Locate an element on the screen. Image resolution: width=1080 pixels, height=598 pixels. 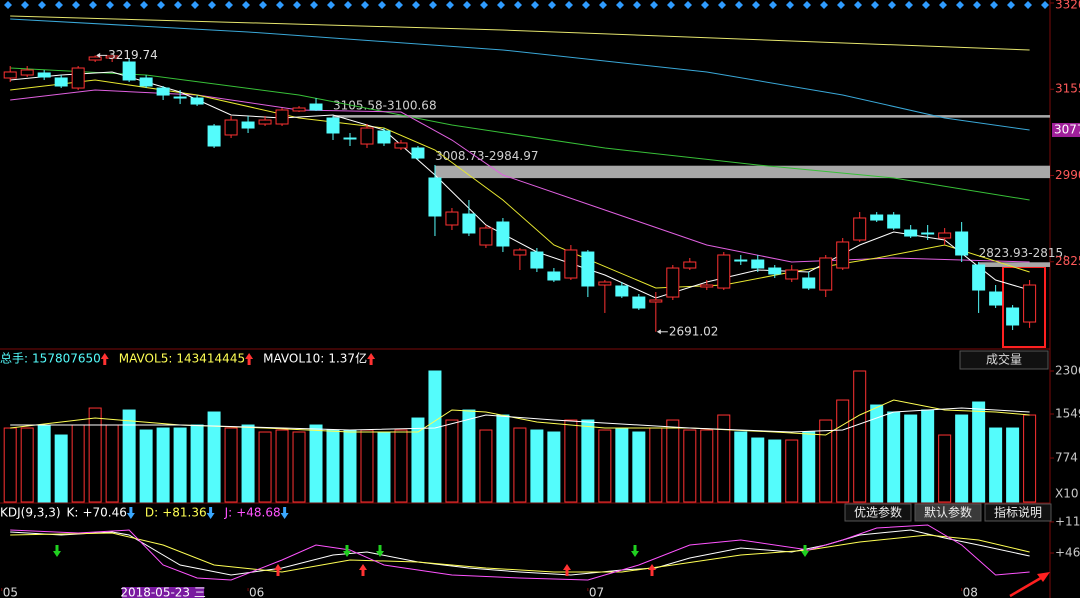
legend-value: +70.46 is located at coordinates (104, 513).